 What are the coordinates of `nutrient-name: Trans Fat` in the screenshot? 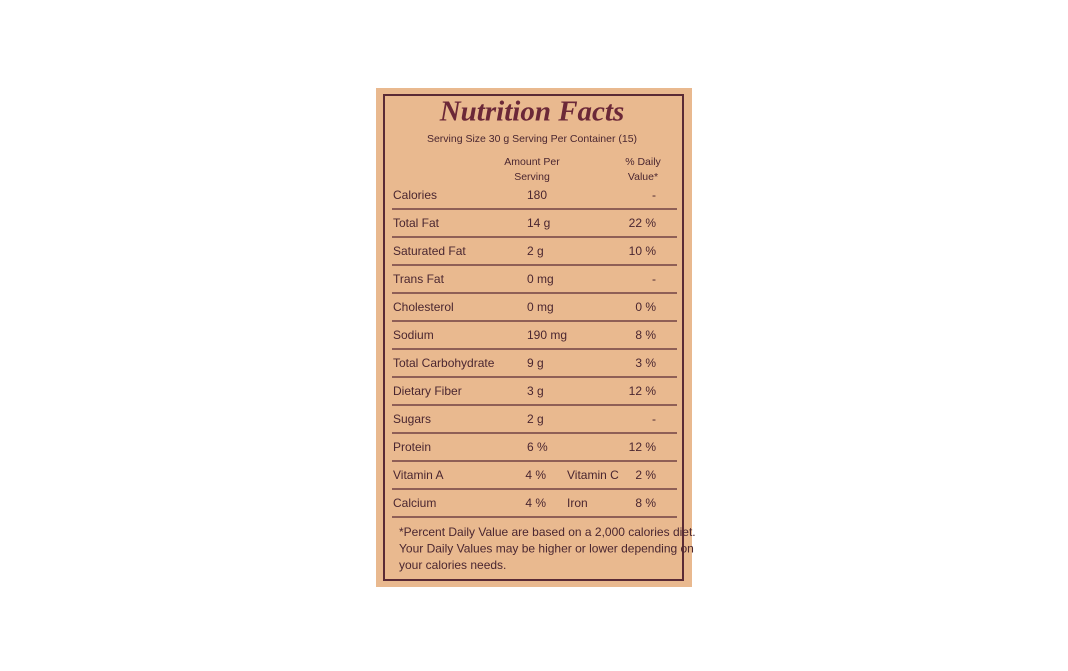 It's located at (419, 279).